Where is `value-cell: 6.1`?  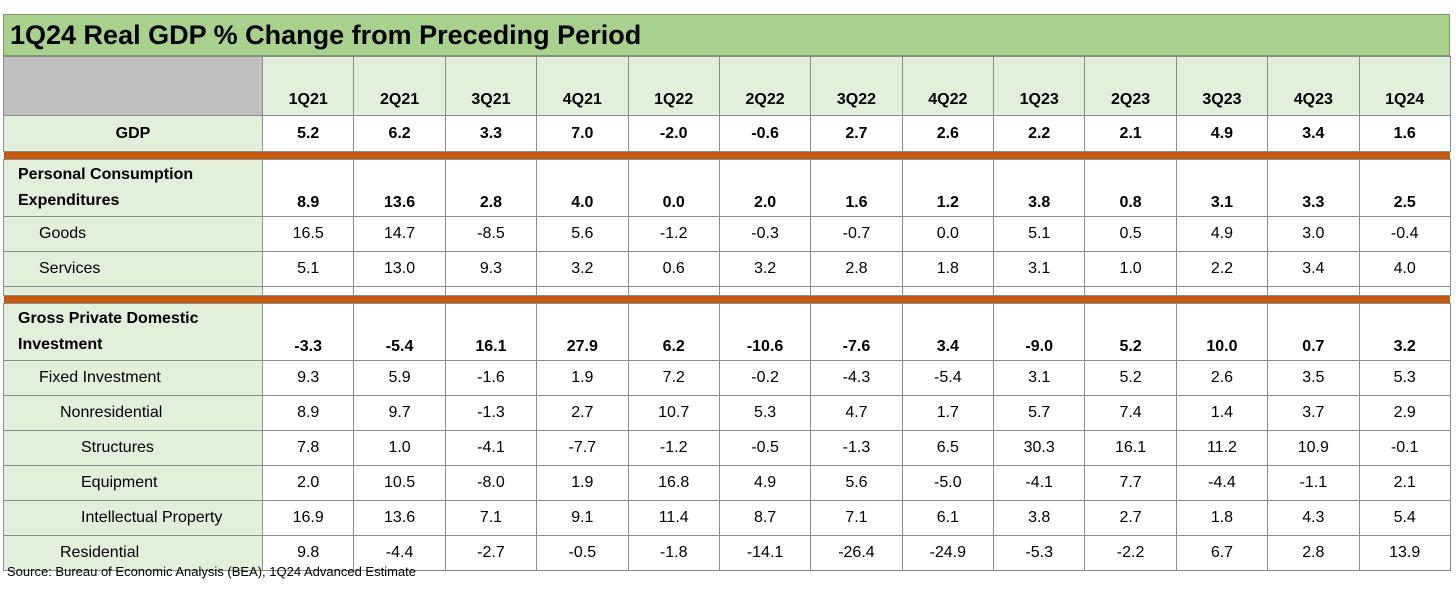
value-cell: 6.1 is located at coordinates (948, 518).